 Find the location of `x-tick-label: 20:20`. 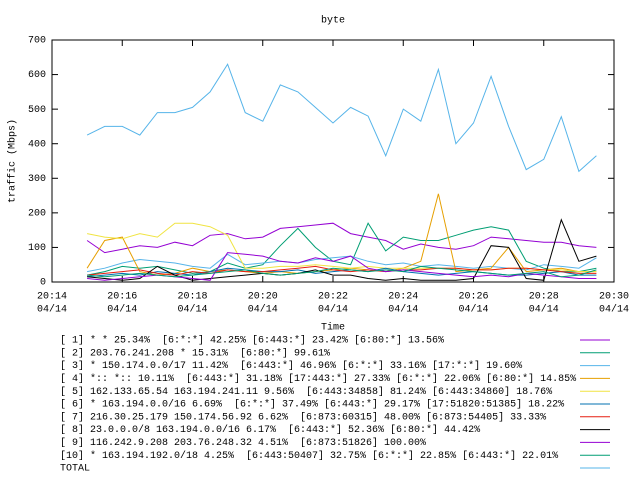

x-tick-label: 20:20 is located at coordinates (263, 297).